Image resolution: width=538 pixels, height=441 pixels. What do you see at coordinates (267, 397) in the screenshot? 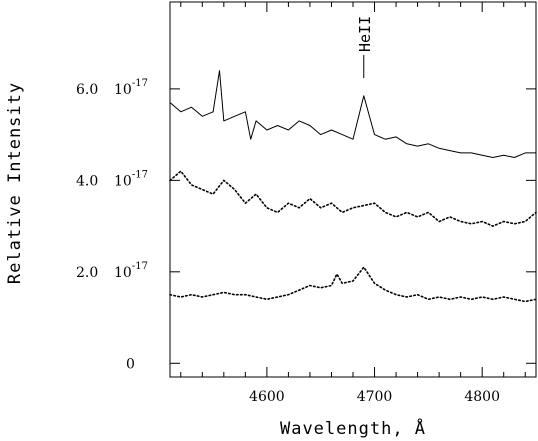
I see `x-tick-label: 4600` at bounding box center [267, 397].